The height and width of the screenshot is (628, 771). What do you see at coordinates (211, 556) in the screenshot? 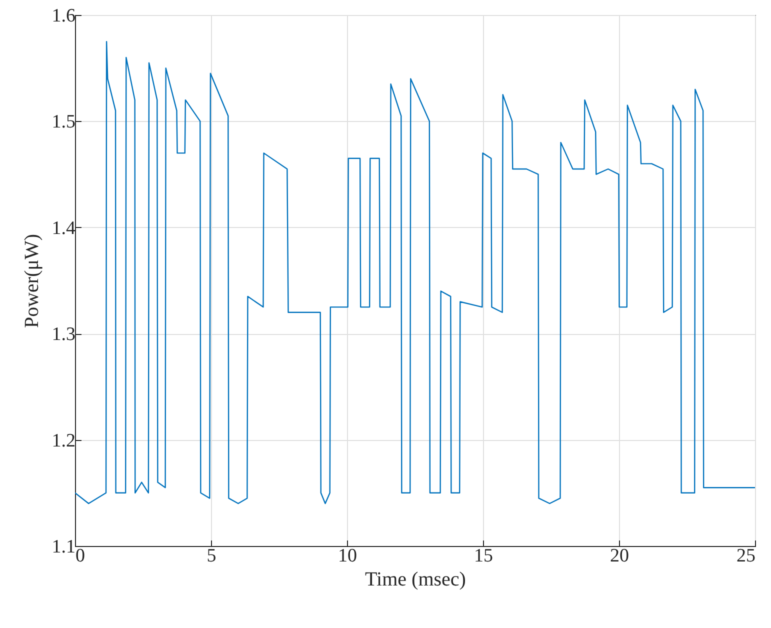
I see `x-tick-label: 5` at bounding box center [211, 556].